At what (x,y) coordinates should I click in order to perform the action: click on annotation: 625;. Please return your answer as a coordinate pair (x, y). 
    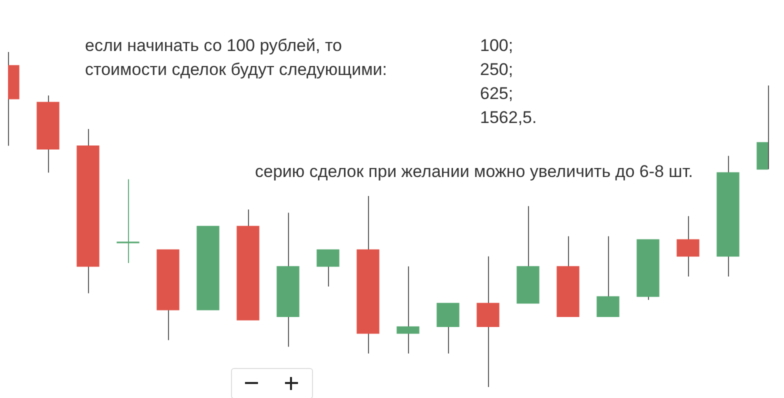
    Looking at the image, I should click on (497, 94).